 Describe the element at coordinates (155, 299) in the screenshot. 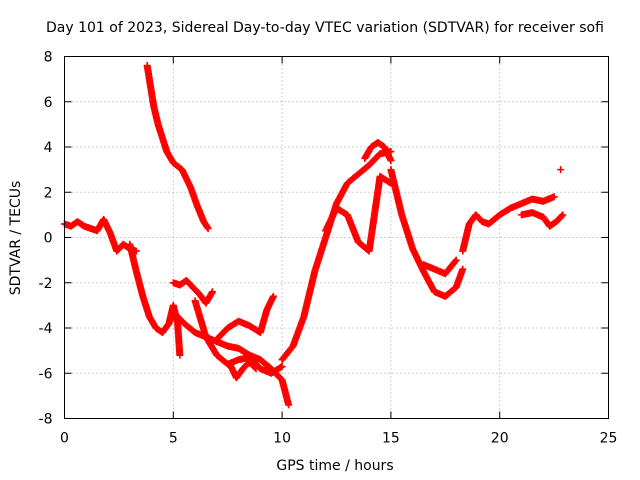

I see `series-morning-decline` at that location.